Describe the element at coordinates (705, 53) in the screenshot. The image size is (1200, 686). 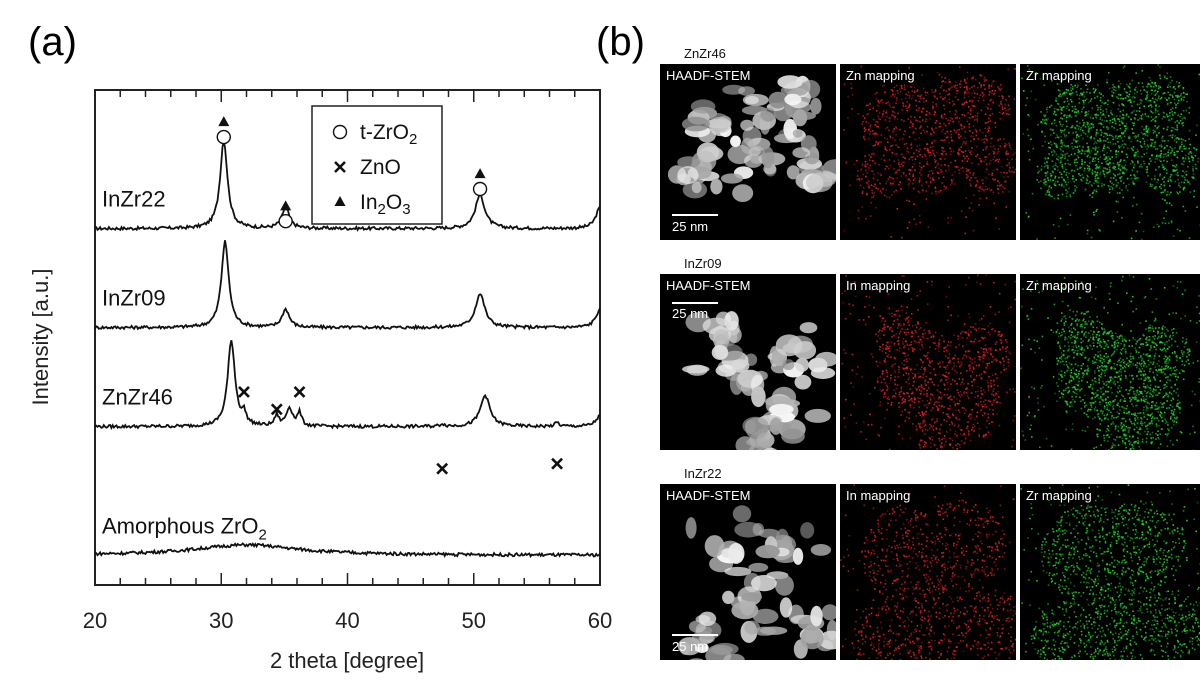
I see `mapping-row-title: ZnZr46` at that location.